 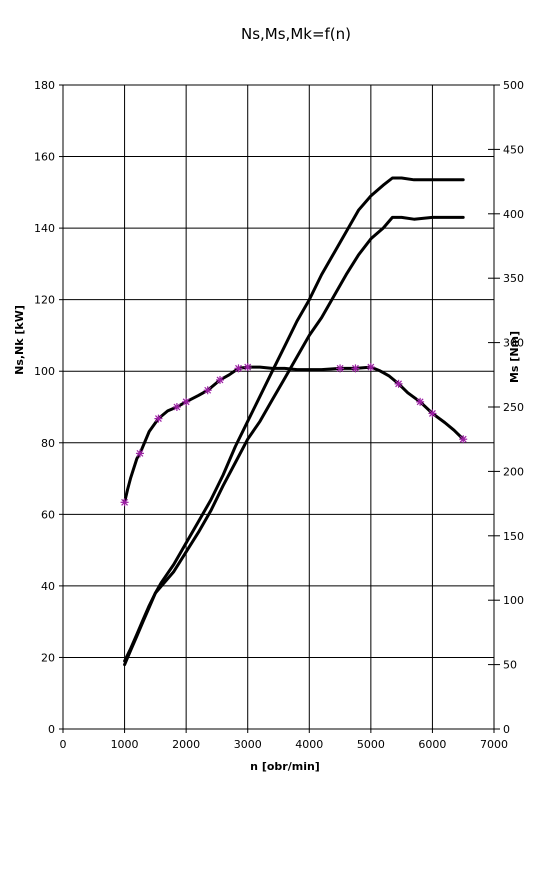 What do you see at coordinates (513, 85) in the screenshot?
I see `y2-tick-label: 500` at bounding box center [513, 85].